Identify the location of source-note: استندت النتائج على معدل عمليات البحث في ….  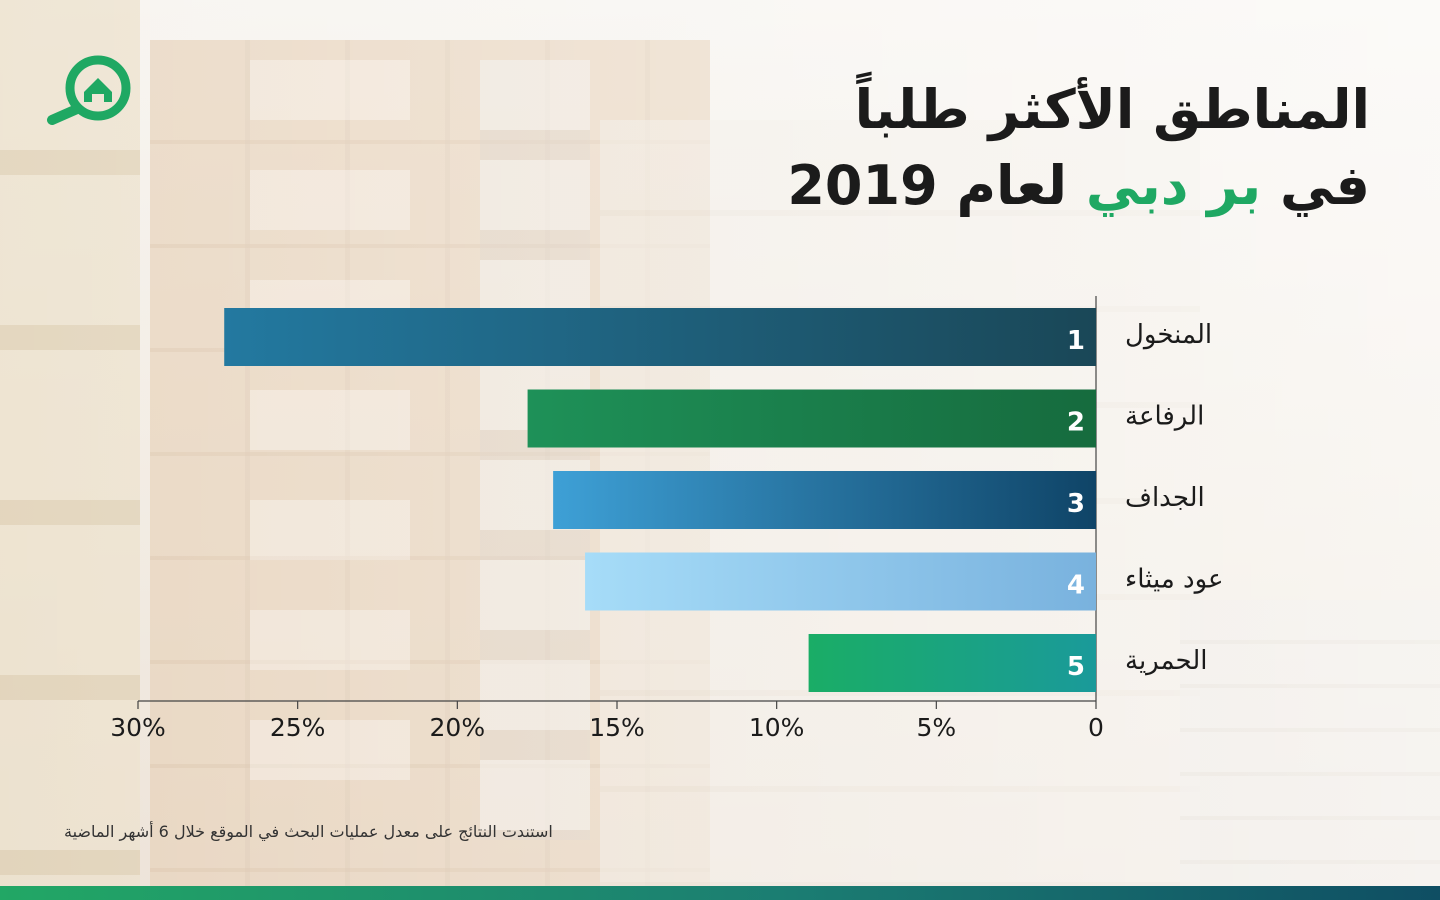
(308, 831).